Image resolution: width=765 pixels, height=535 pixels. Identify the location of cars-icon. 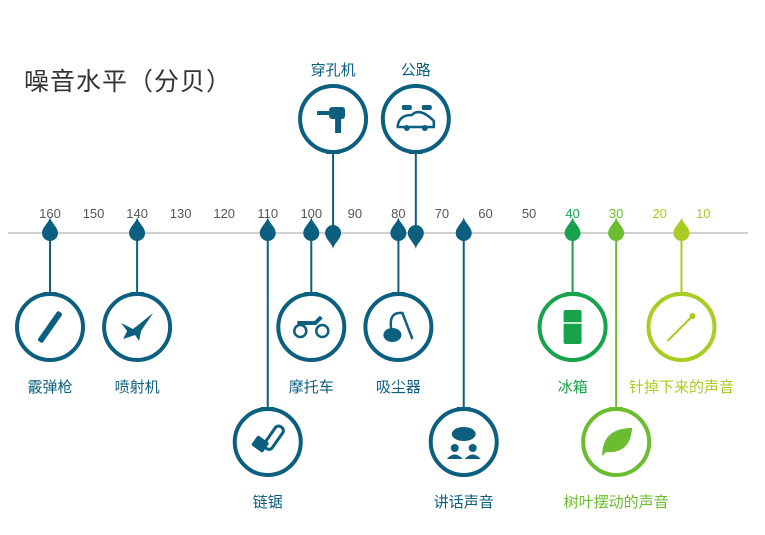
(416, 118).